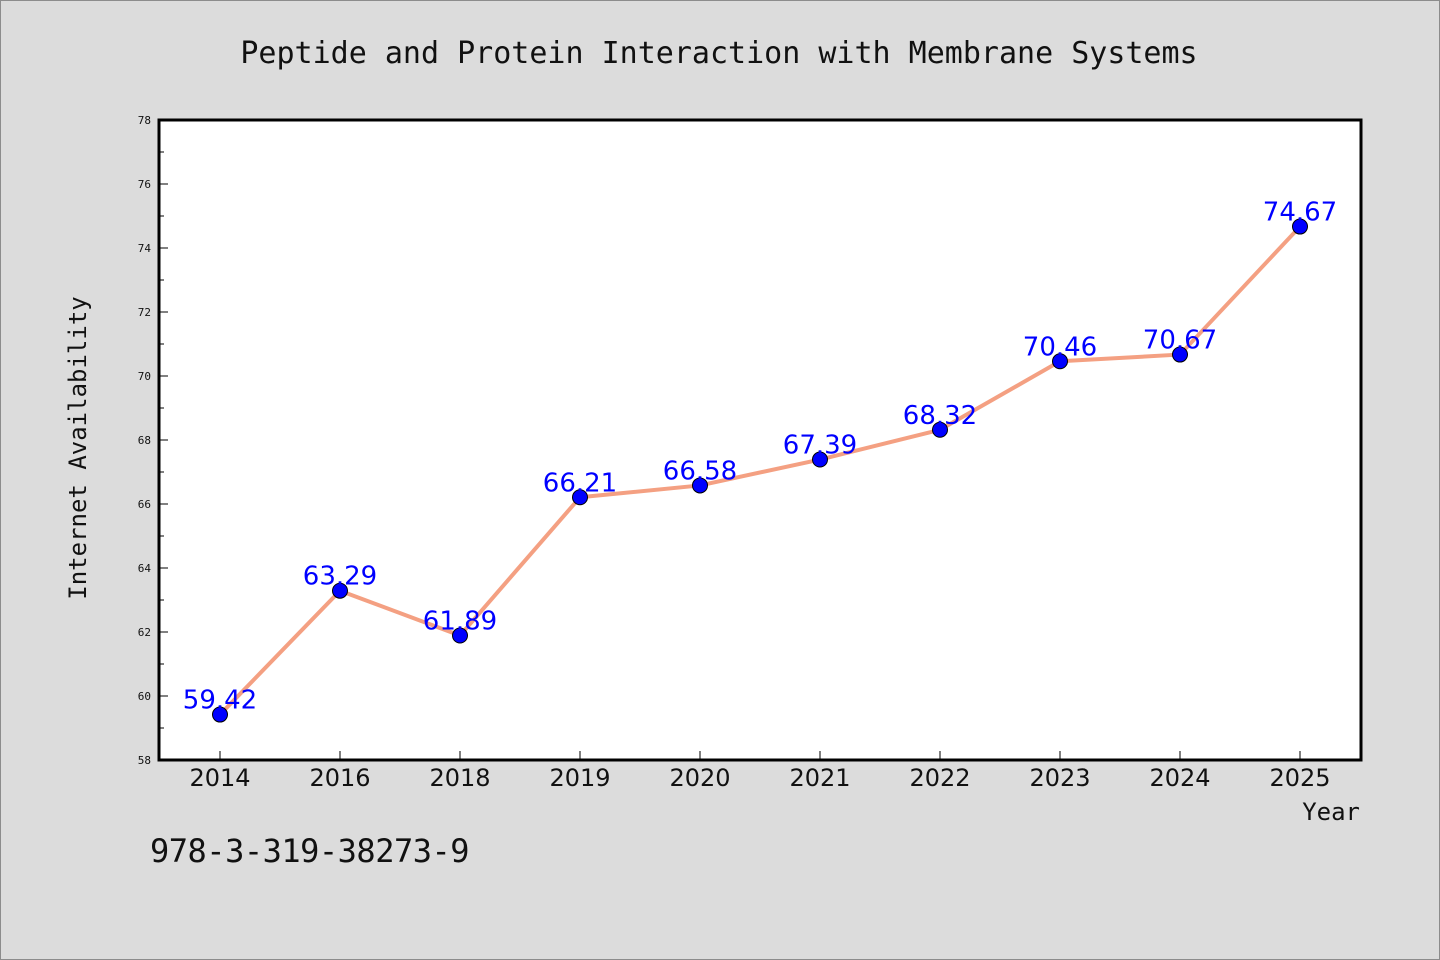 The height and width of the screenshot is (960, 1440). I want to click on x-tick-label: 2024, so click(1179, 778).